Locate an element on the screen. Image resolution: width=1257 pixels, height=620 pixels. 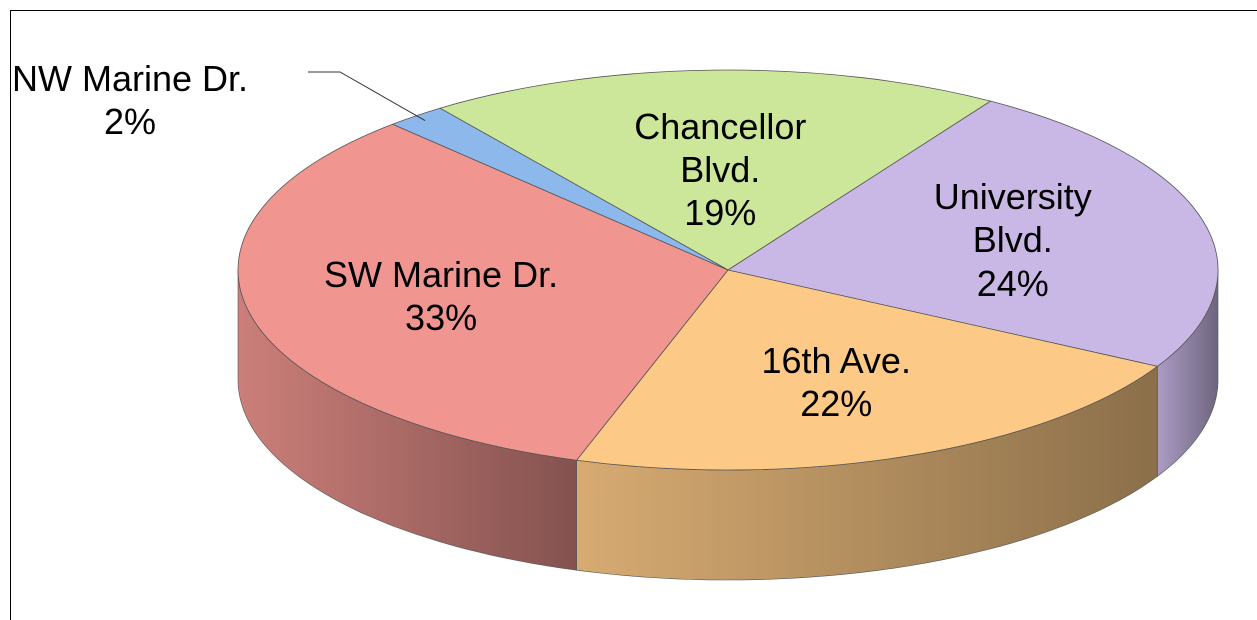
value-label: 2% is located at coordinates (130, 121).